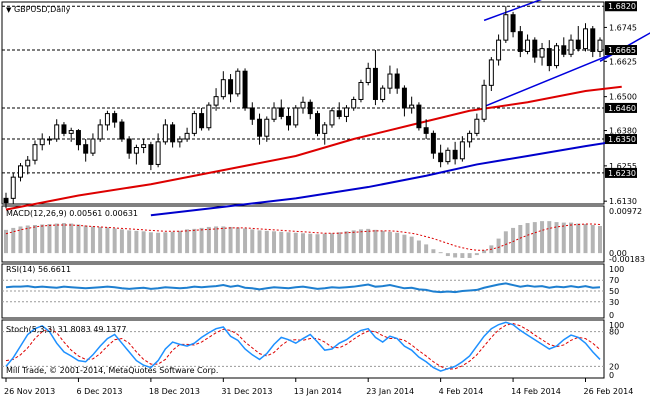 The width and height of the screenshot is (650, 404). Describe the element at coordinates (303, 346) in the screenshot. I see `stoch-main-line` at that location.